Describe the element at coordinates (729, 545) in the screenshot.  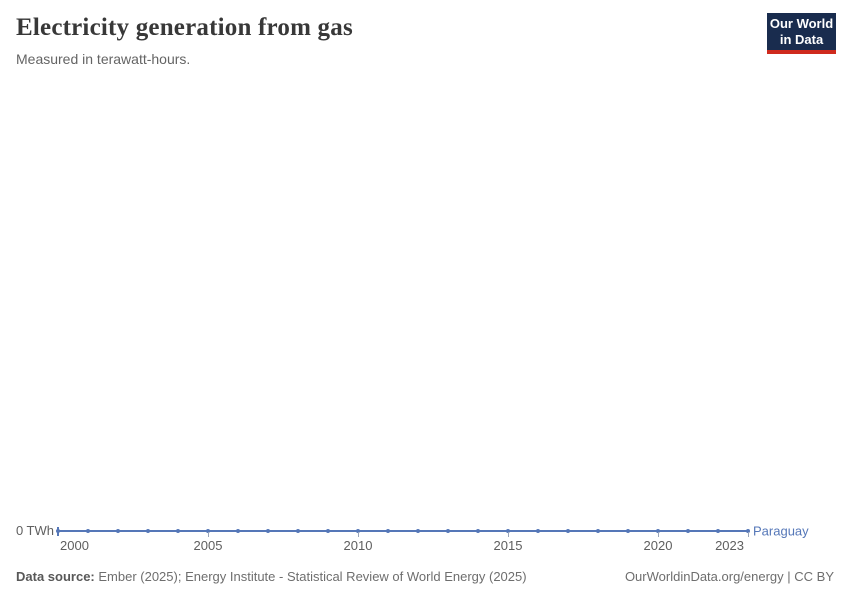
I see `x-tick-label-2023: 2023` at that location.